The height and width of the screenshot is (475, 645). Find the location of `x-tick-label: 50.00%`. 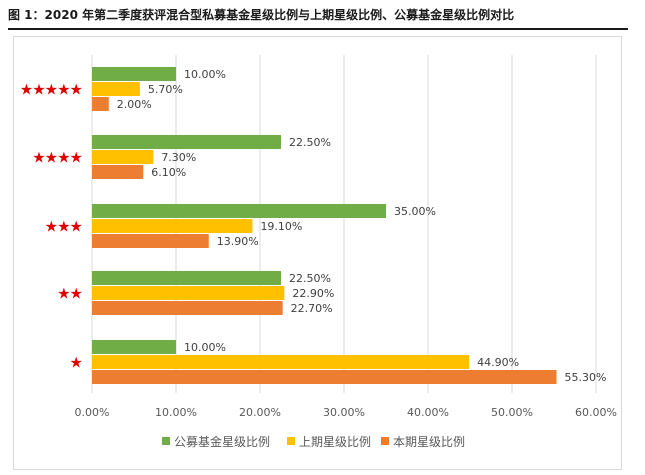

x-tick-label: 50.00% is located at coordinates (512, 412).